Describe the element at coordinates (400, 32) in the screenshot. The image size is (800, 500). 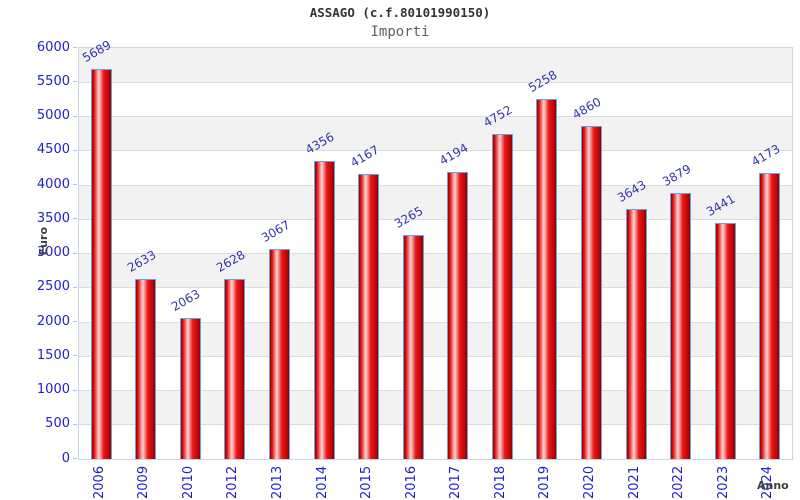
I see `chart-subtitle: Importi` at that location.